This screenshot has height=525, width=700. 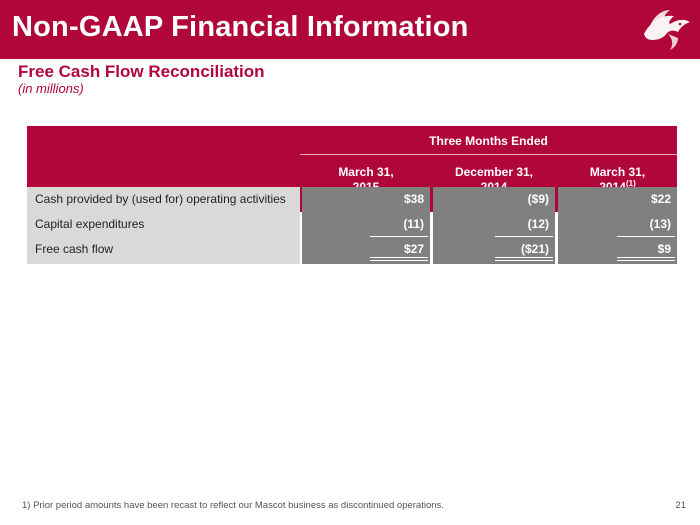 I want to click on value-cell: $38, so click(x=366, y=199).